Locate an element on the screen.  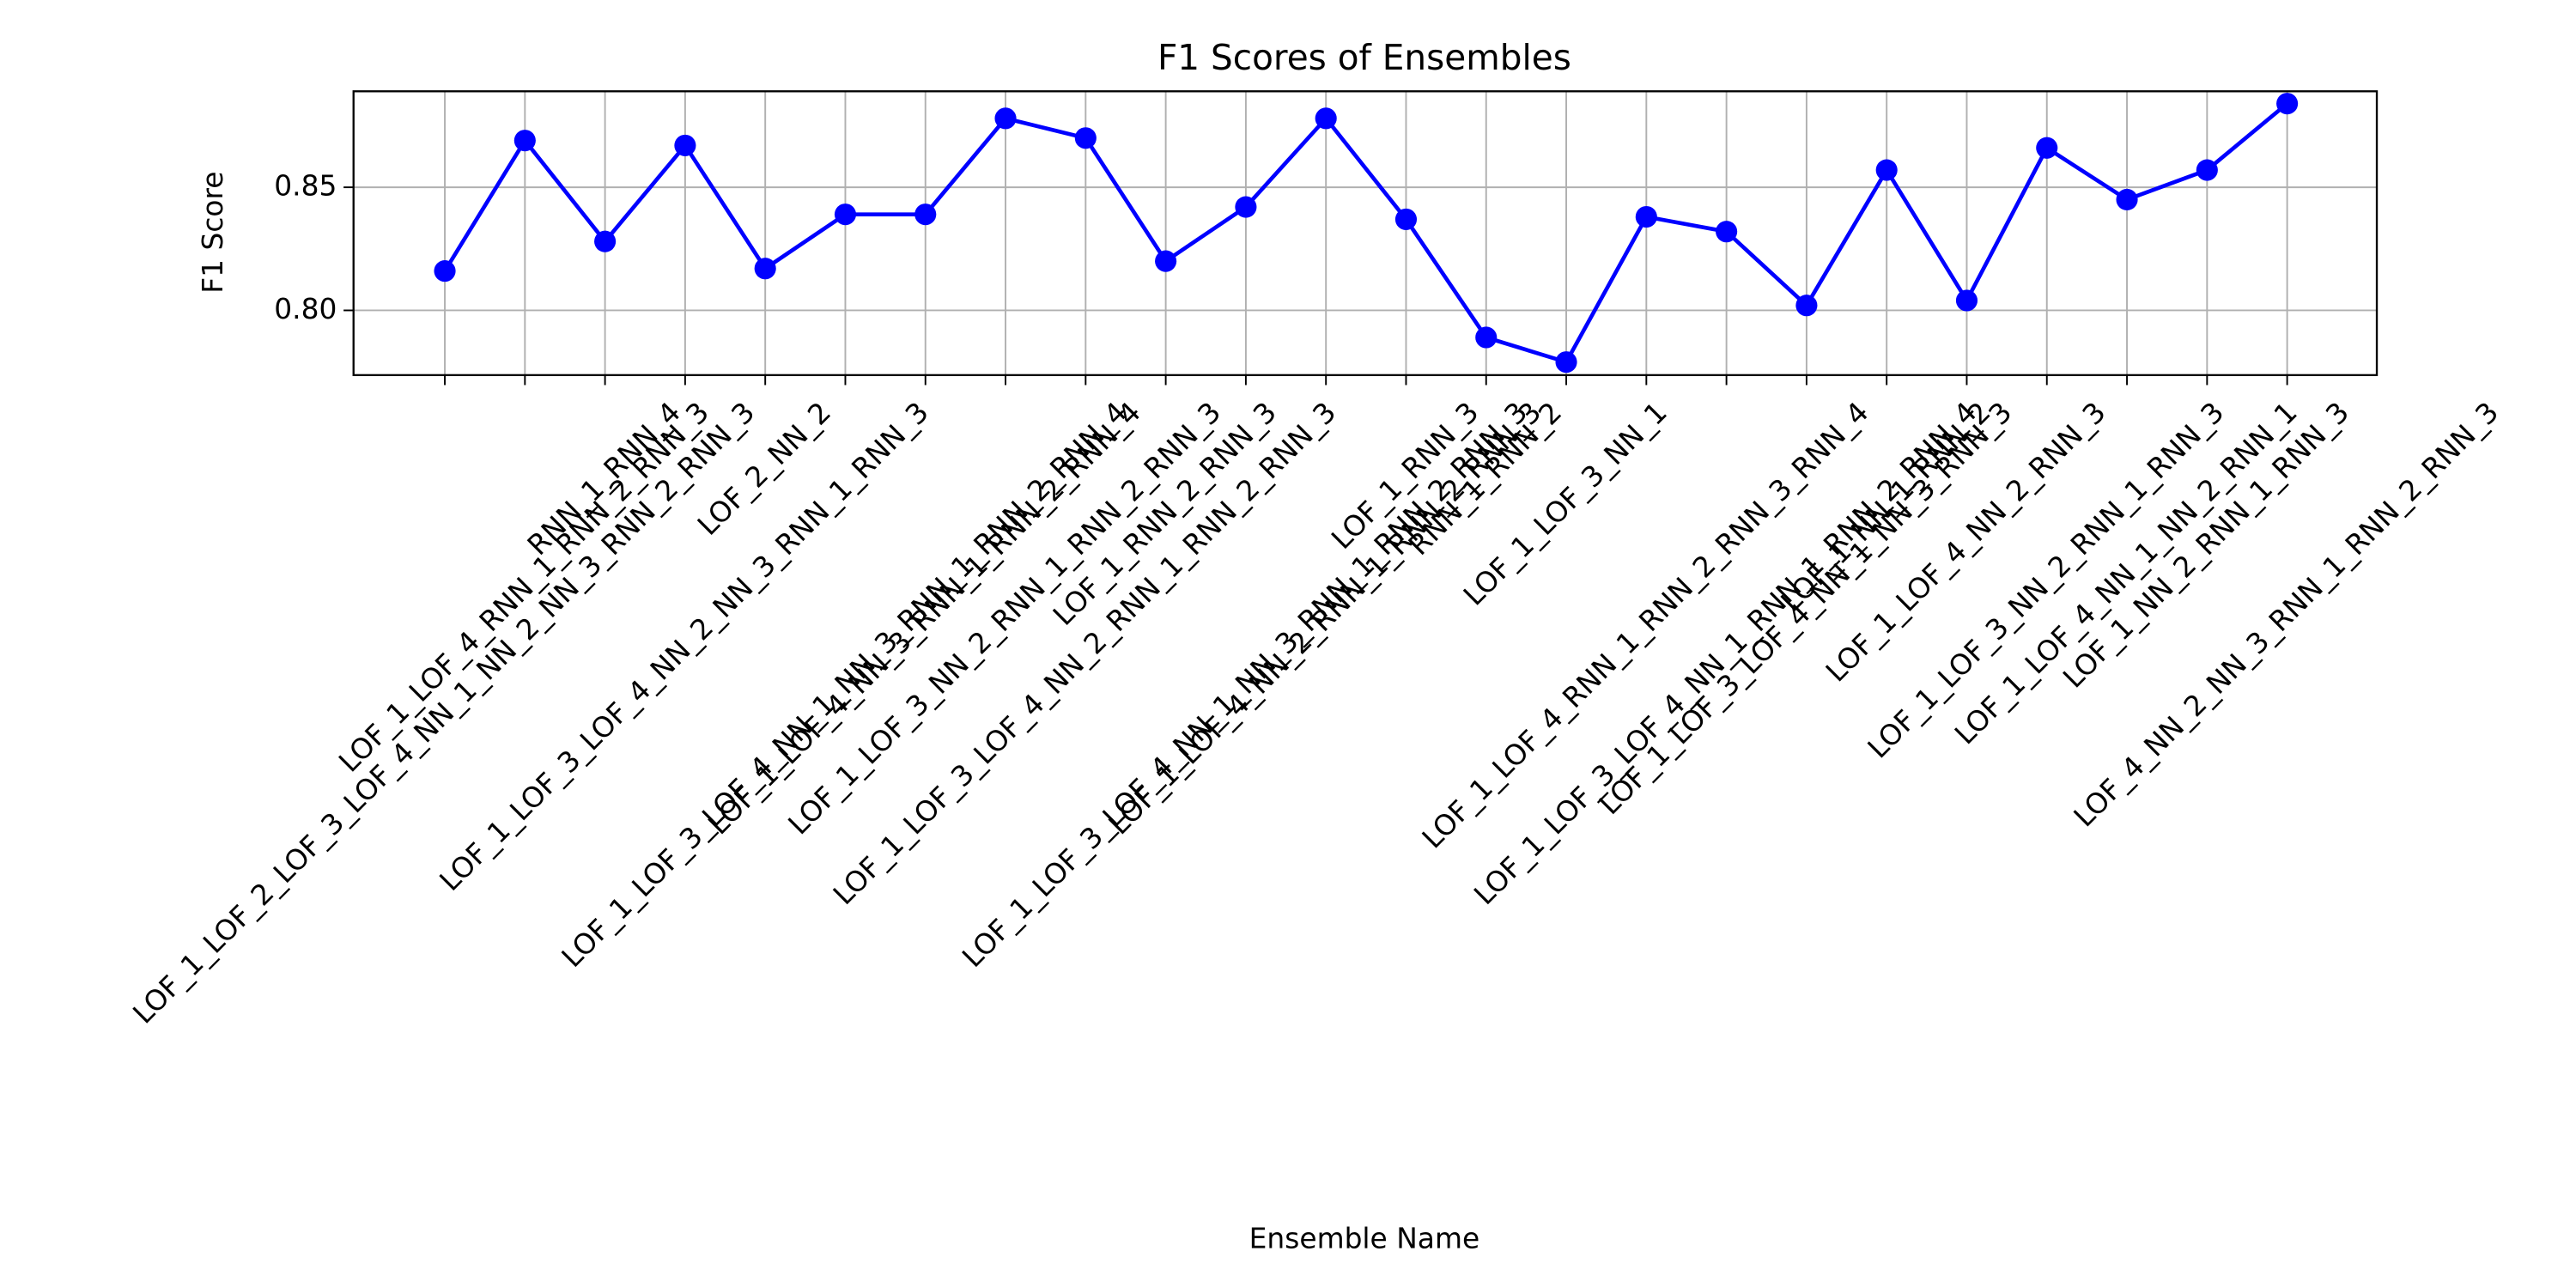
line is located at coordinates (1366, 233).